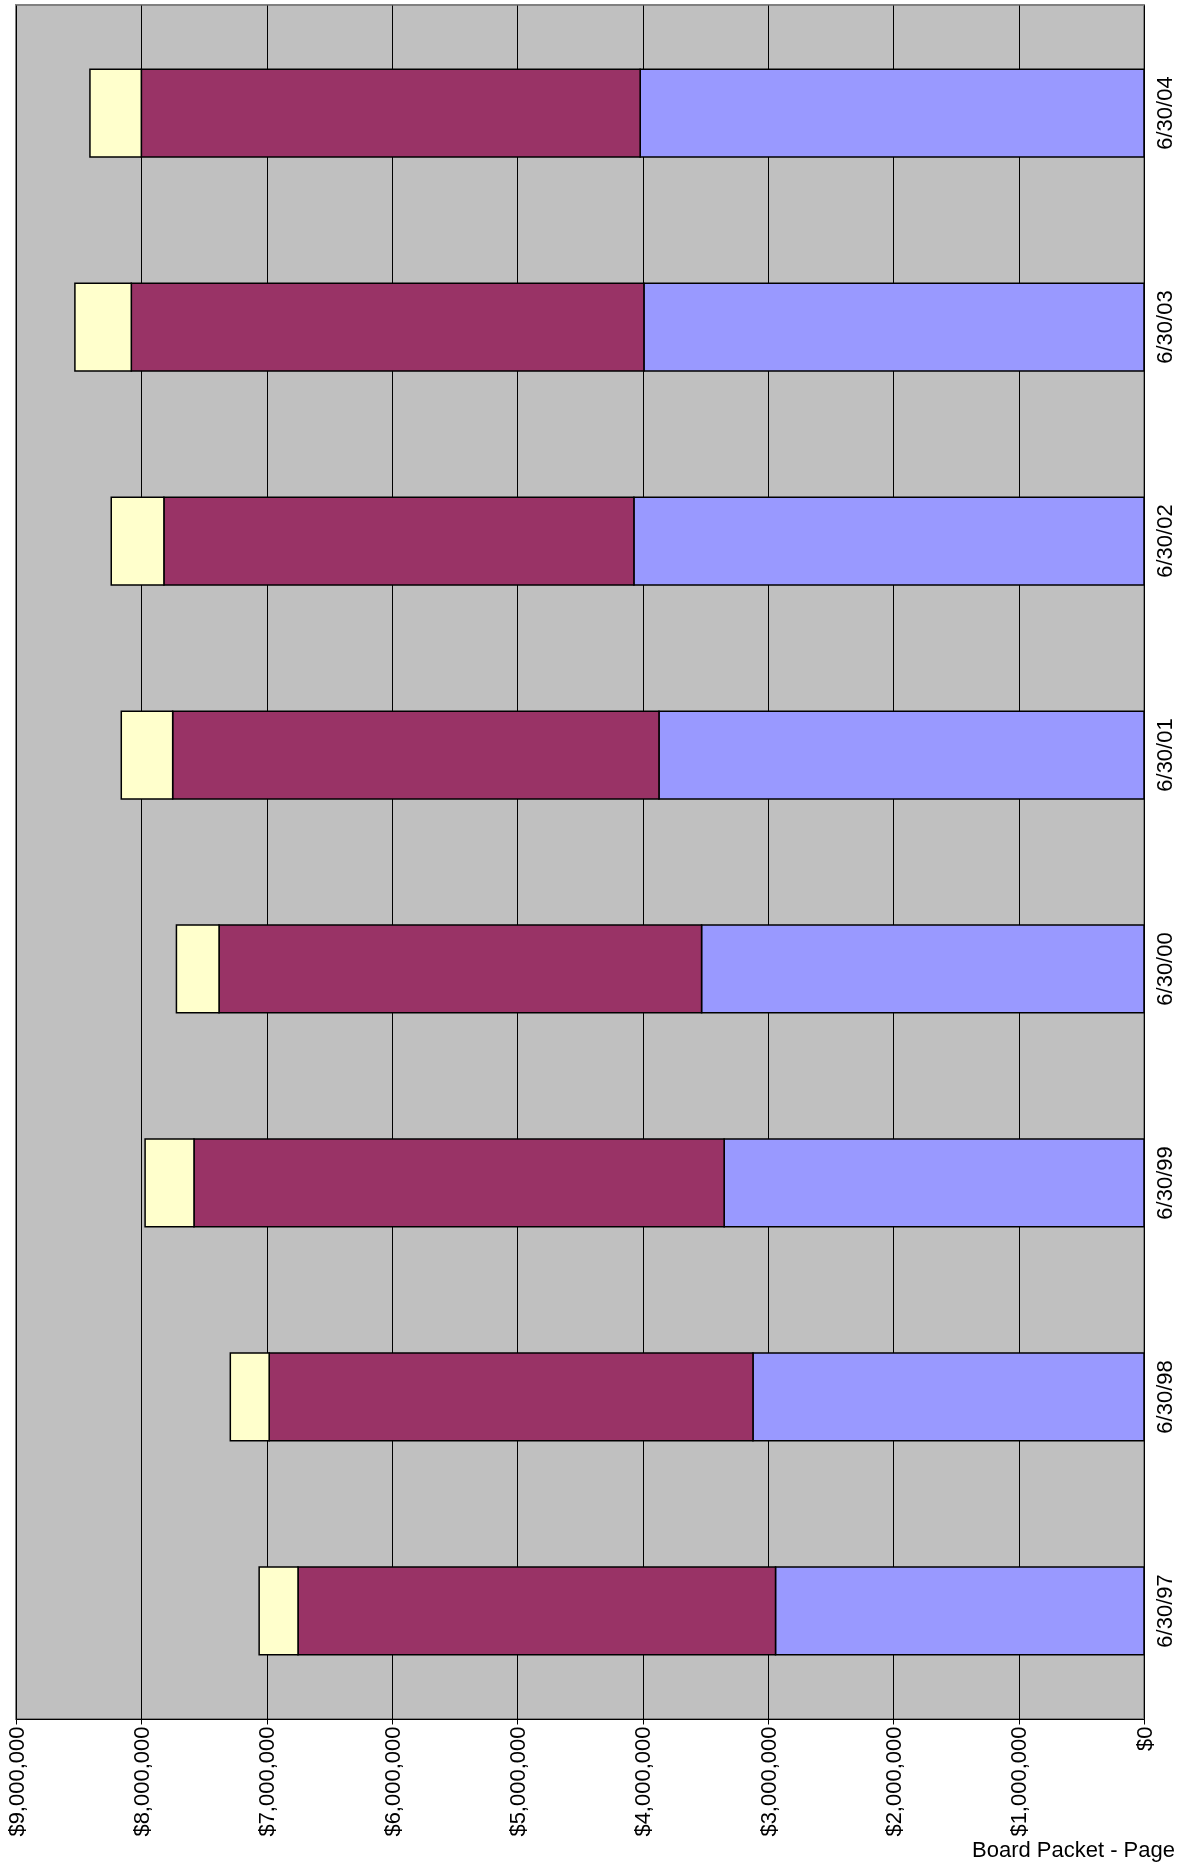  Describe the element at coordinates (1019, 1781) in the screenshot. I see `x-tick-label: $1,000,000` at that location.